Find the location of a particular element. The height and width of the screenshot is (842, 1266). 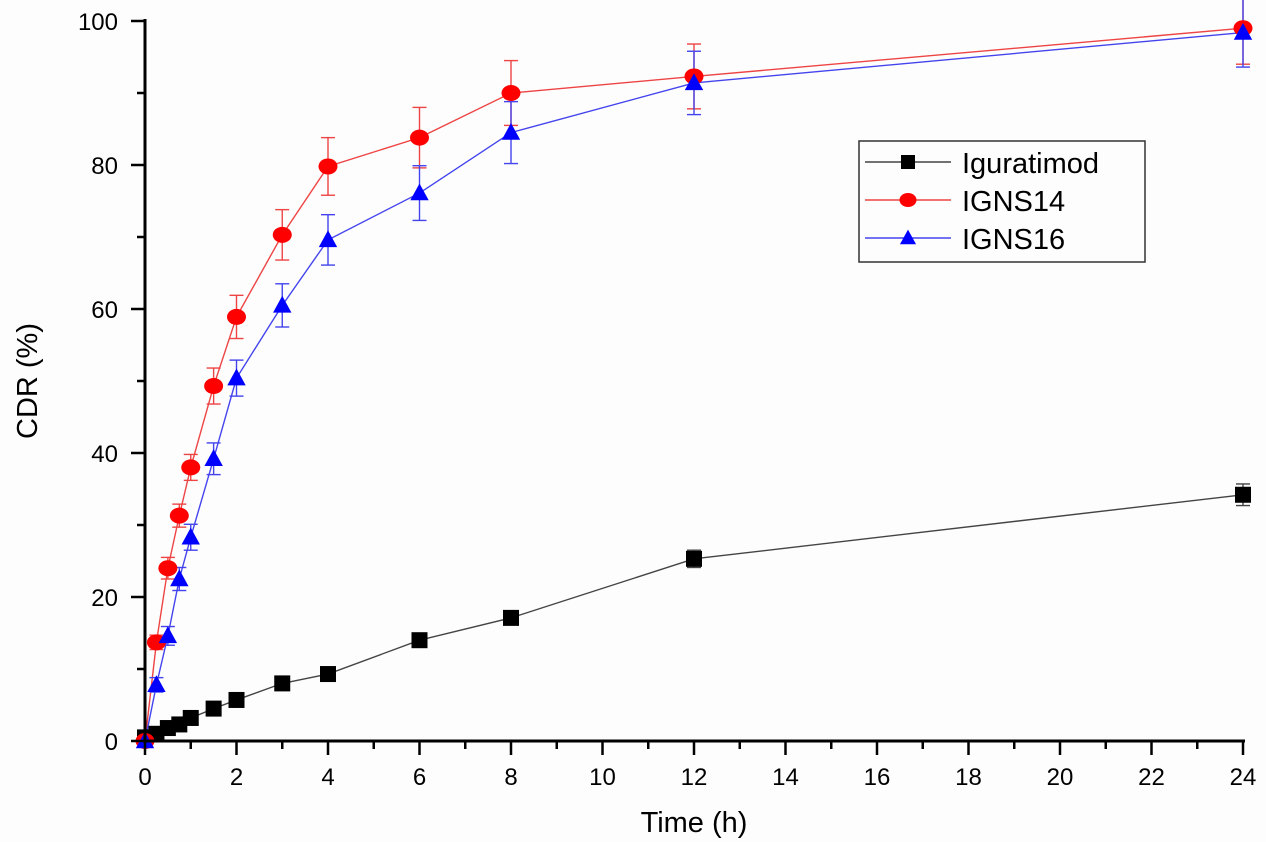

y-tick-label: 60 is located at coordinates (104, 310).